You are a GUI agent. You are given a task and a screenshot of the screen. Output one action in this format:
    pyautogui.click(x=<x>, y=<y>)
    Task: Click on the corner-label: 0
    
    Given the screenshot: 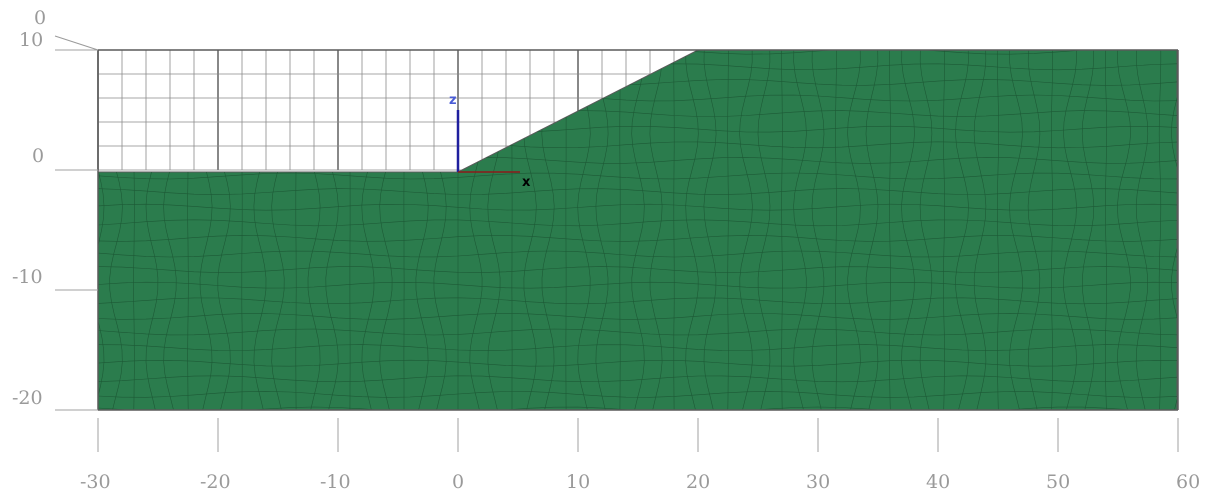 What is the action you would take?
    pyautogui.click(x=40, y=18)
    